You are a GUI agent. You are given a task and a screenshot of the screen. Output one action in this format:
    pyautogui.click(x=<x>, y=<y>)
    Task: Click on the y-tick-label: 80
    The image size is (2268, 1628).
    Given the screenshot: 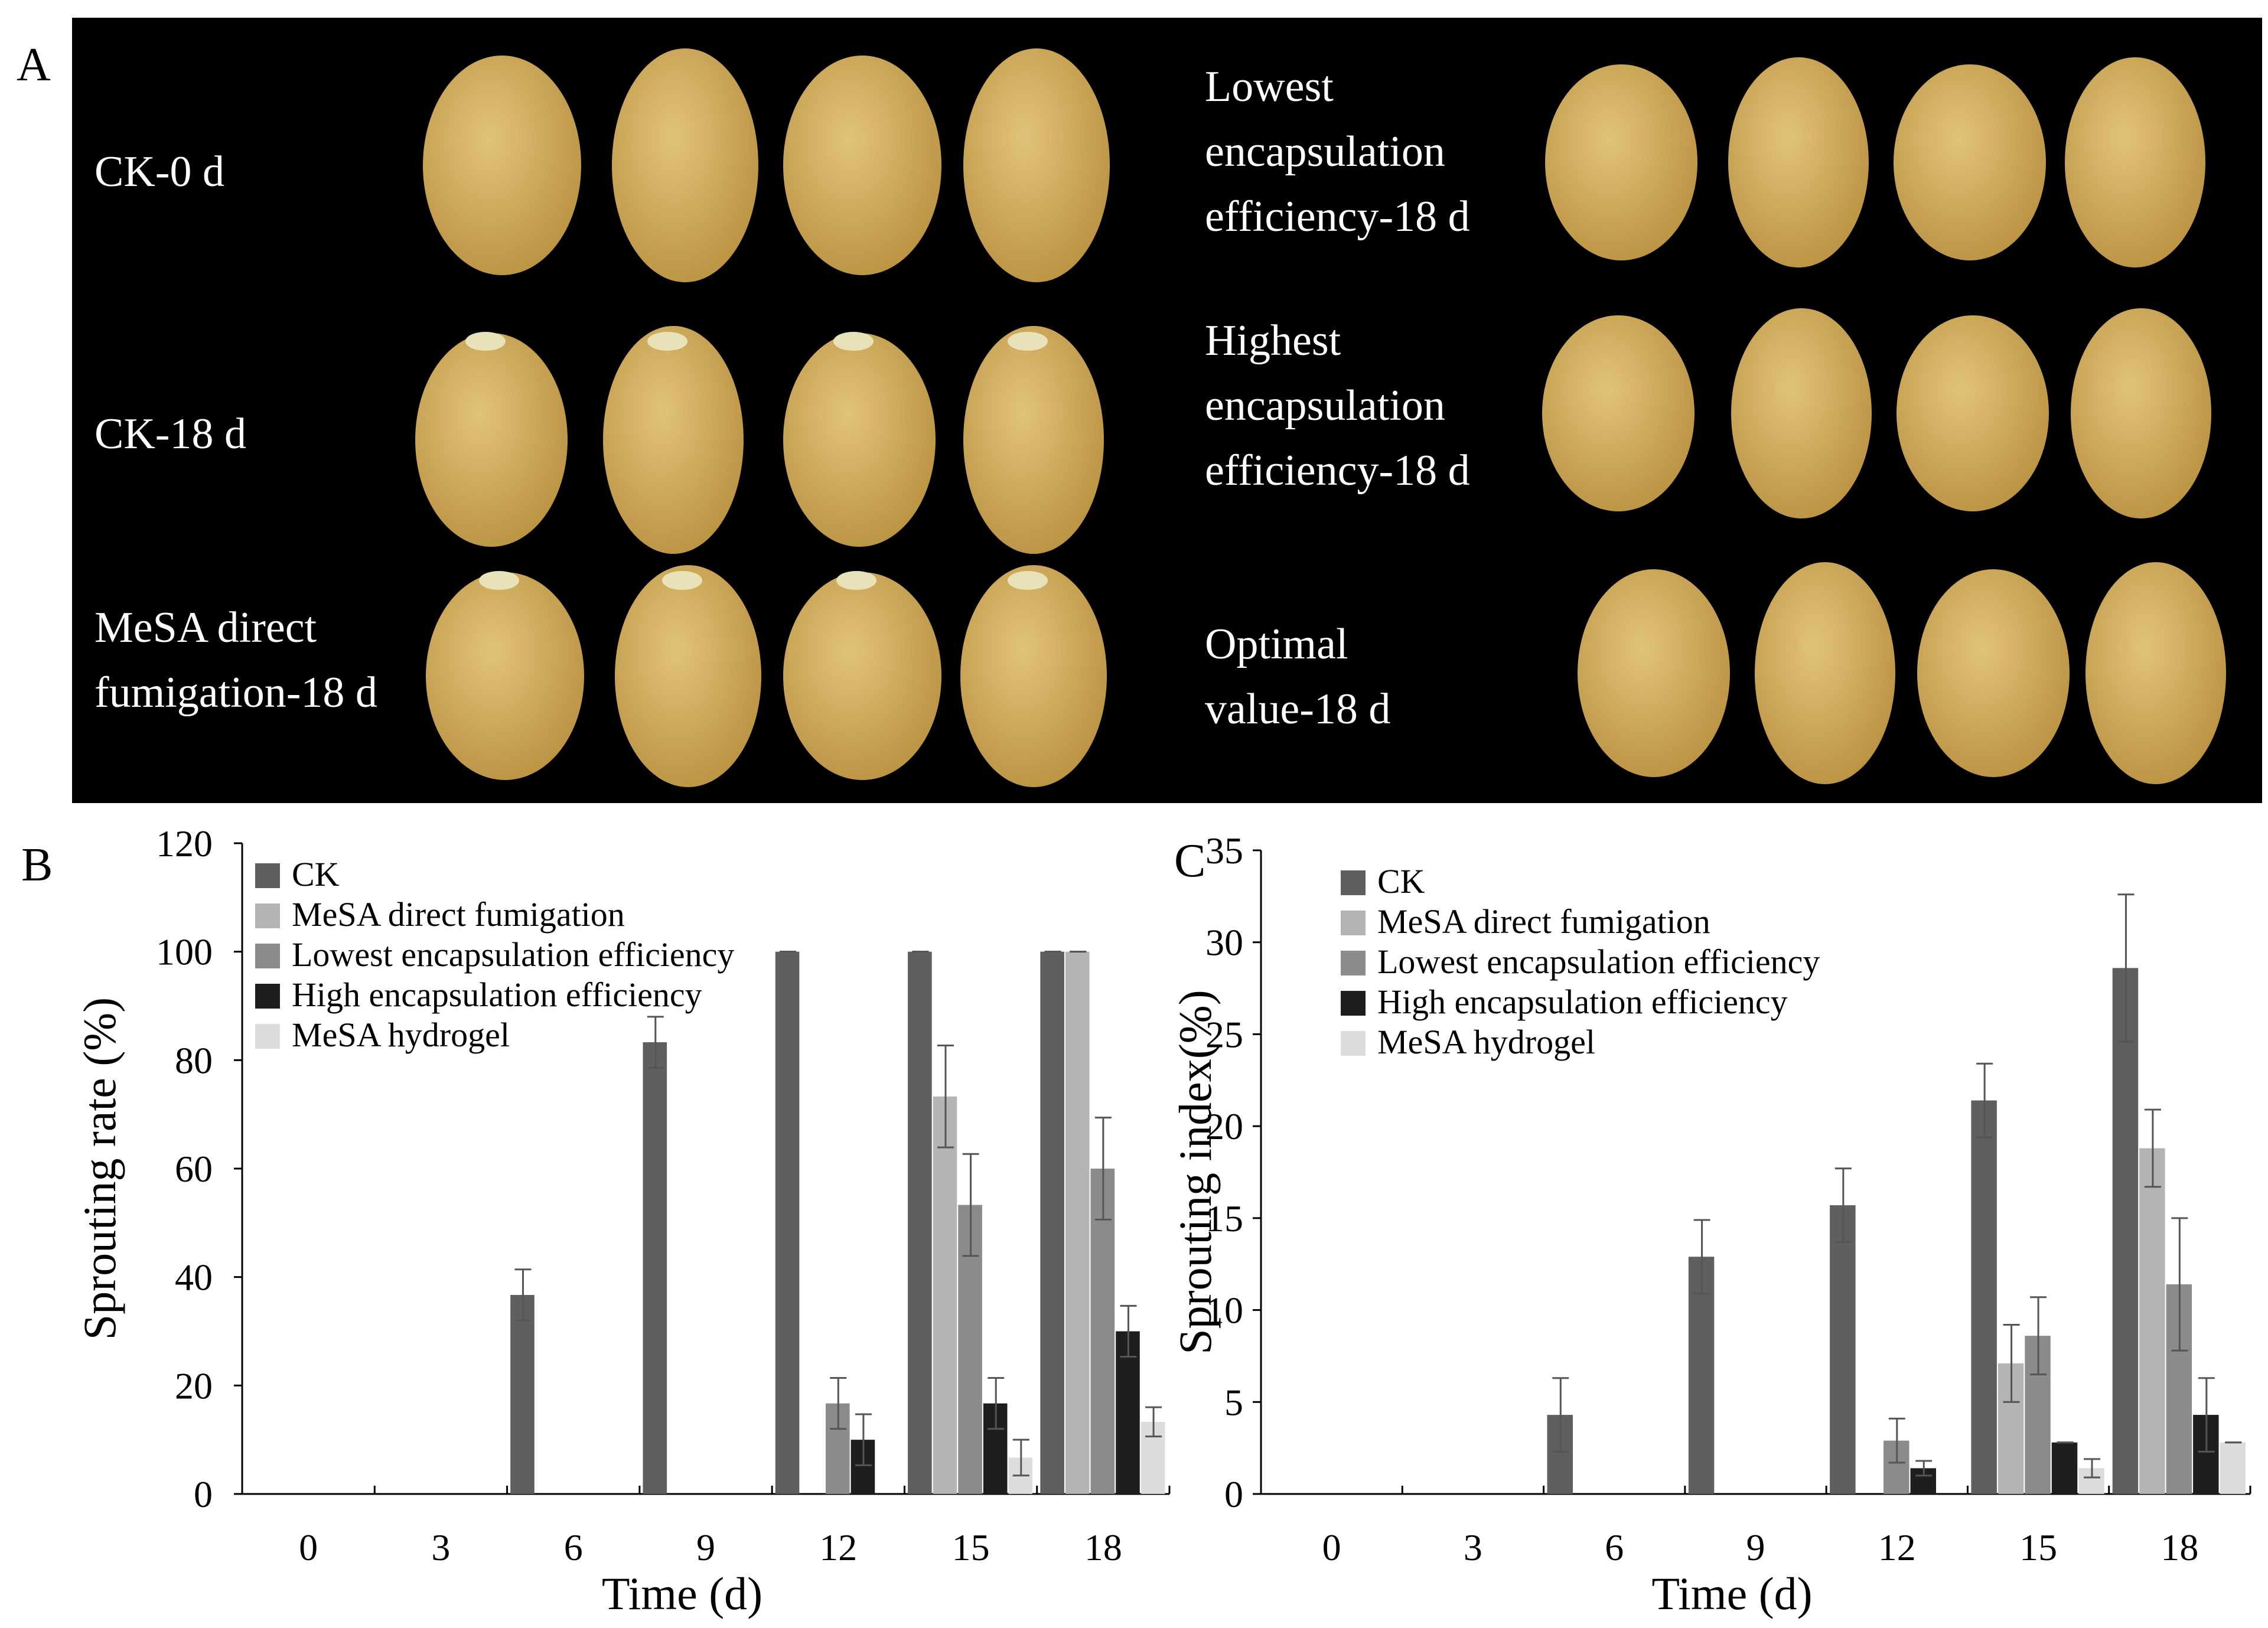 What is the action you would take?
    pyautogui.click(x=194, y=1060)
    